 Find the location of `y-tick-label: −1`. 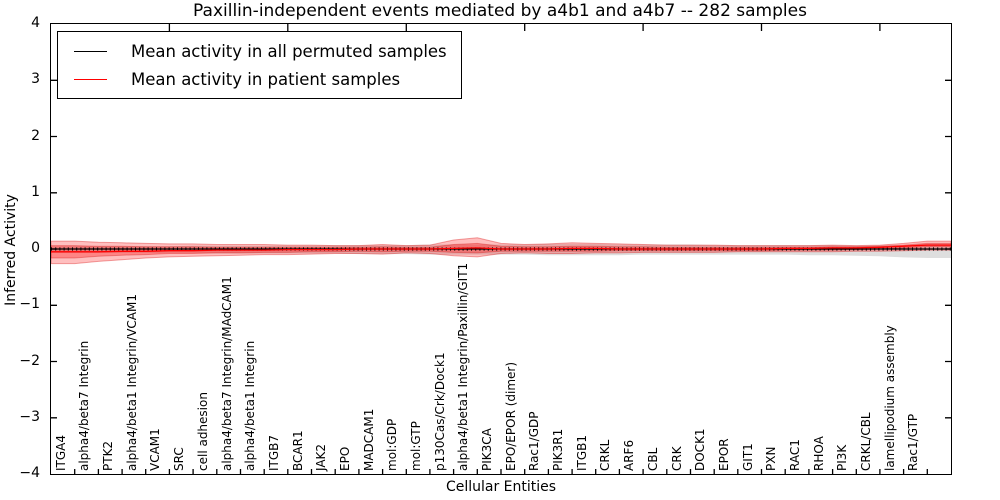

y-tick-label: −1 is located at coordinates (29, 304).